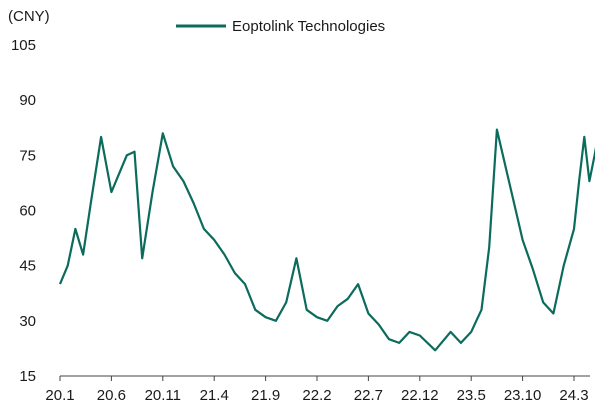 This screenshot has width=595, height=412. What do you see at coordinates (27, 376) in the screenshot?
I see `y-tick-label: 15` at bounding box center [27, 376].